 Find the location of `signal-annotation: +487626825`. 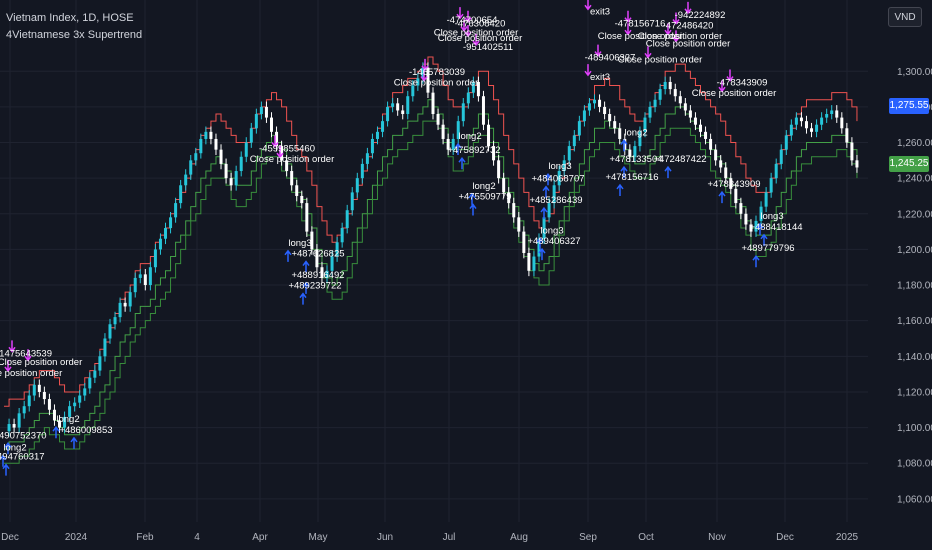

signal-annotation: +487626825 is located at coordinates (317, 254).